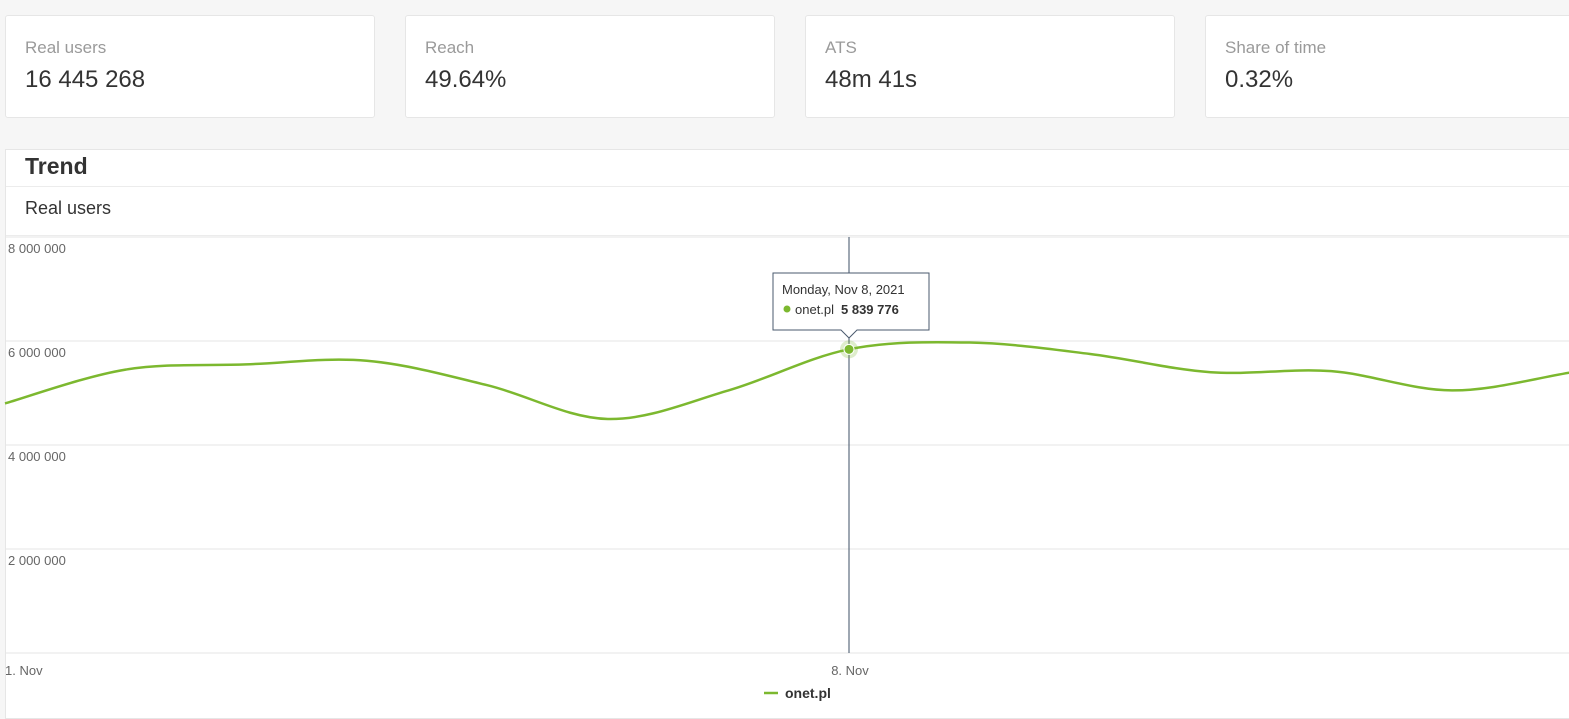 The width and height of the screenshot is (1569, 719). I want to click on metric-label: Real users, so click(68, 208).